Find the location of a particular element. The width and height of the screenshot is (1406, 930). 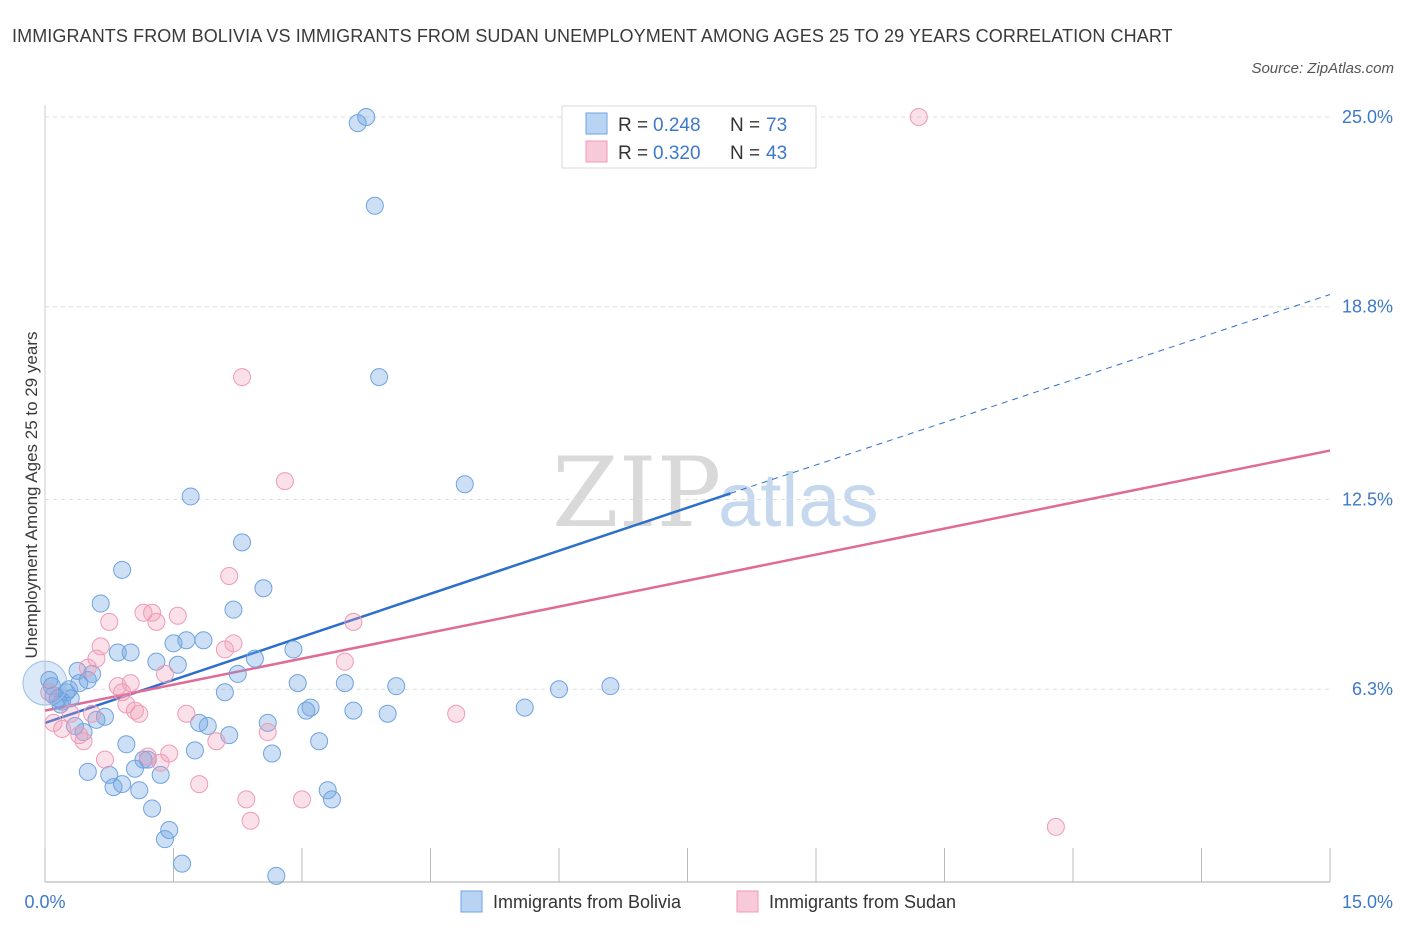

bottom-legend-label-sudan: Immigrants from Sudan is located at coordinates (862, 902).